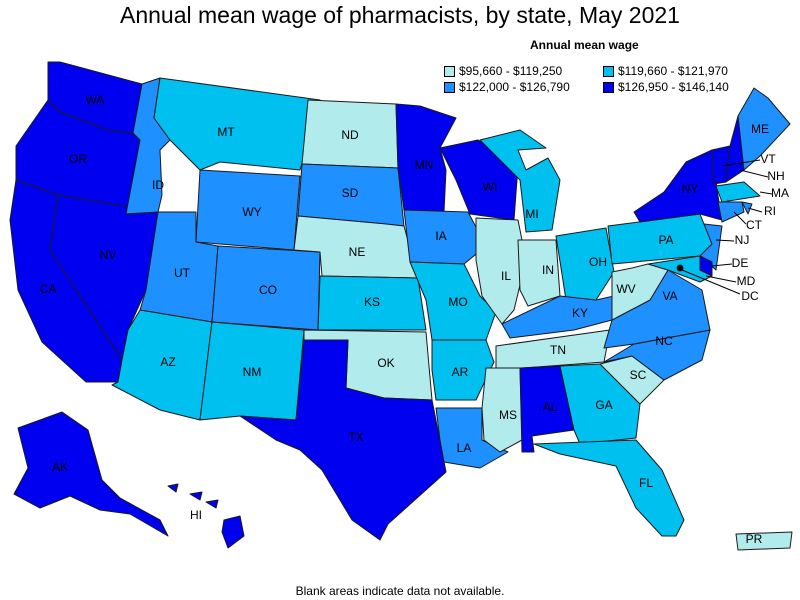 Image resolution: width=800 pixels, height=600 pixels. I want to click on state-label-ny: NY, so click(690, 189).